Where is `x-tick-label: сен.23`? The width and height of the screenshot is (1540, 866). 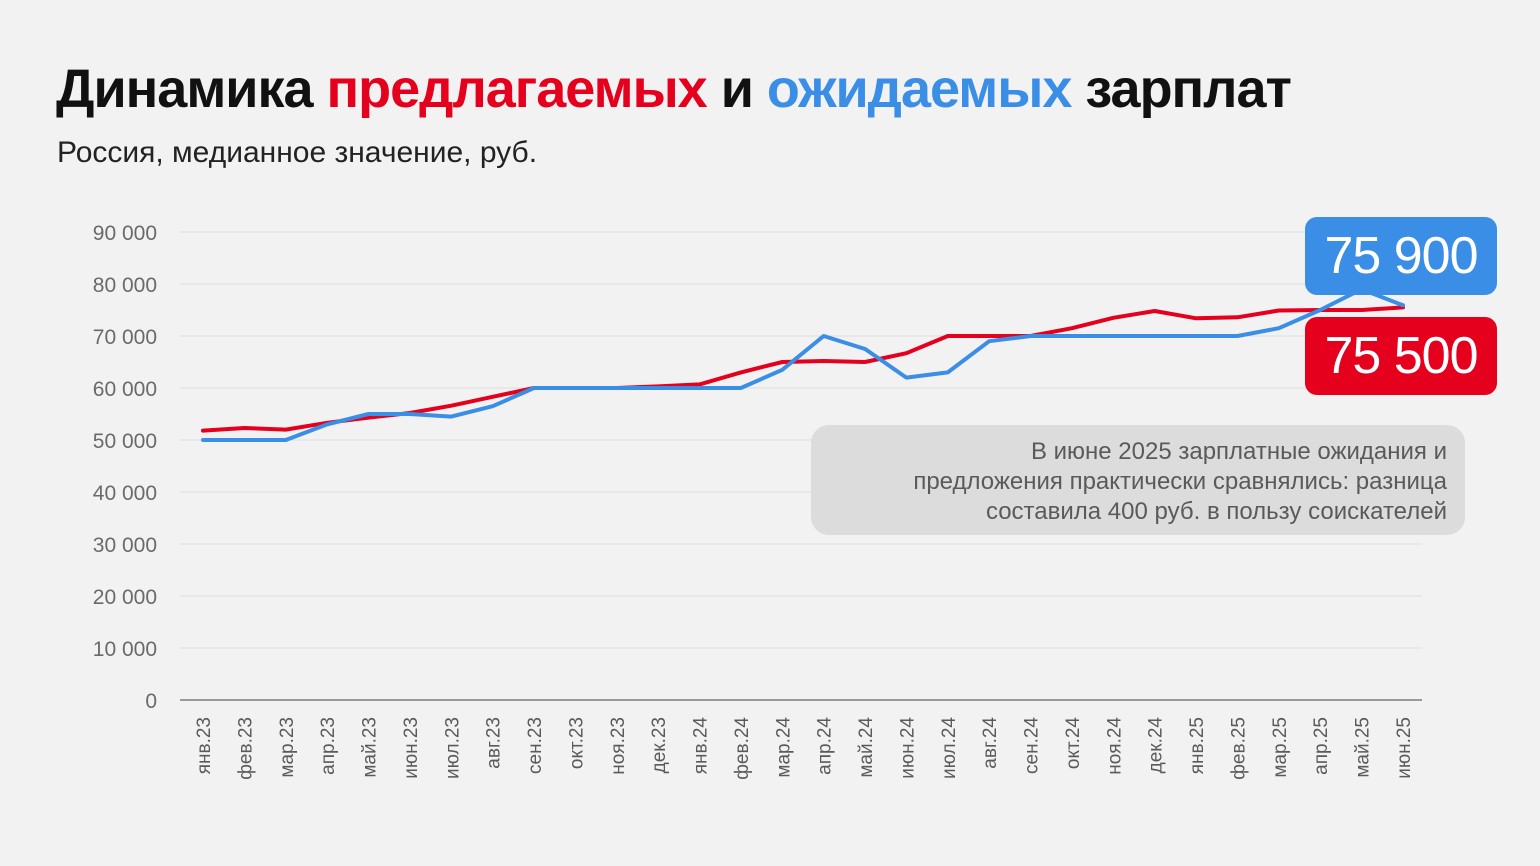 x-tick-label: сен.23 is located at coordinates (535, 745).